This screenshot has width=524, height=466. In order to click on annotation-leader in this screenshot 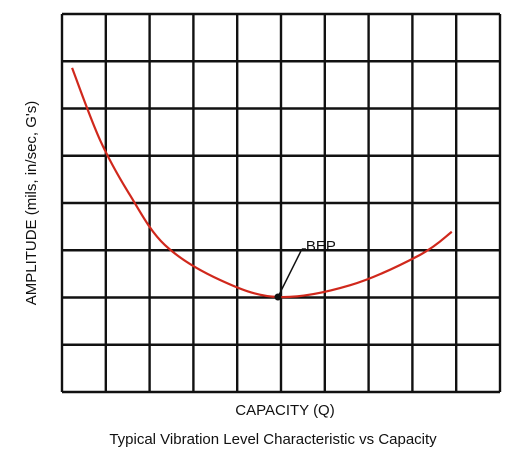, I will do `click(290, 273)`.